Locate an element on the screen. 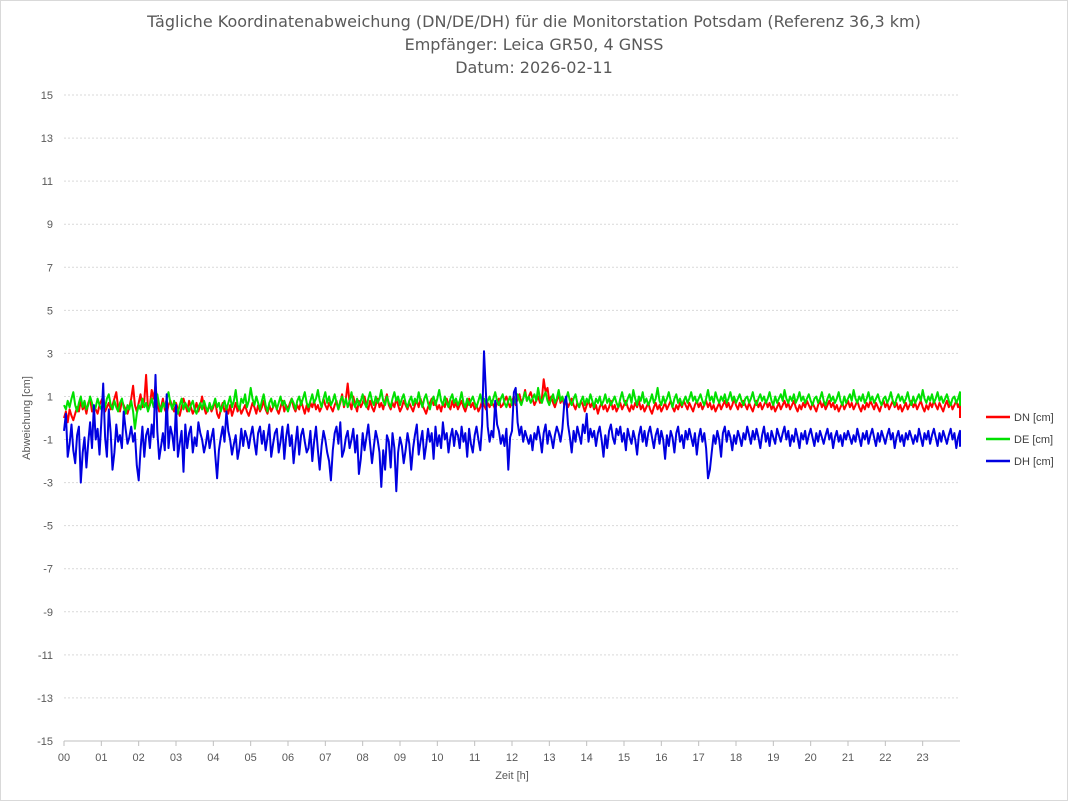 The height and width of the screenshot is (801, 1068). y-tick-label: 13 is located at coordinates (47, 139).